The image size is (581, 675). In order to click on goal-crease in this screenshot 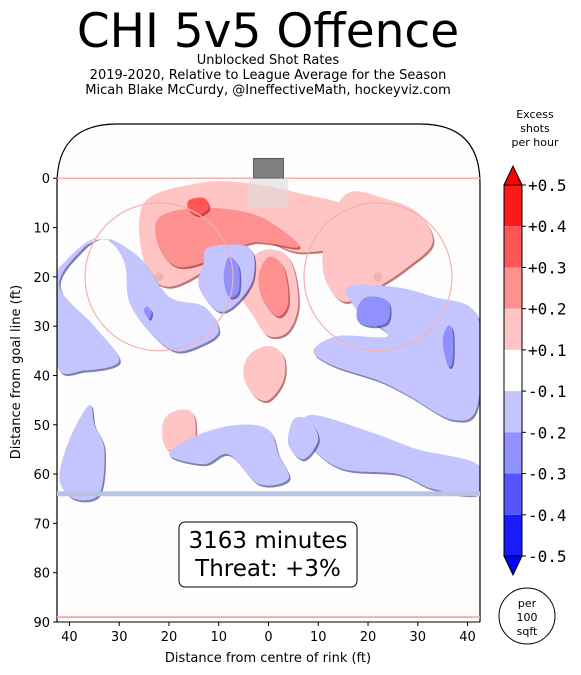, I will do `click(268, 193)`.